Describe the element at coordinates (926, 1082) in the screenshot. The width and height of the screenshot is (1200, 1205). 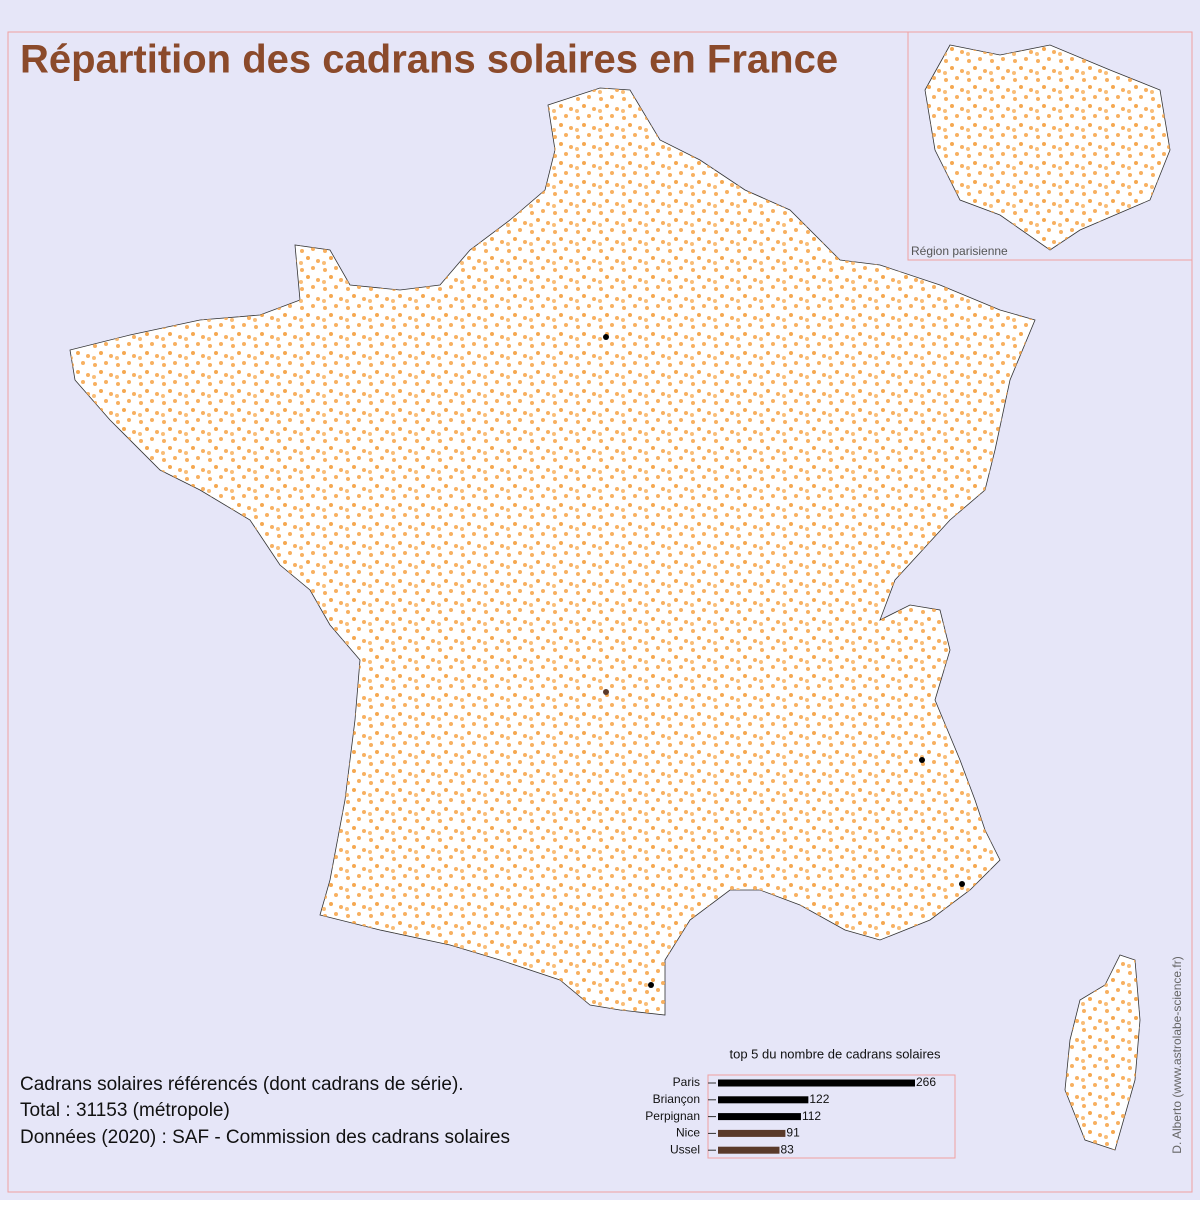
I see `value-label: 266` at that location.